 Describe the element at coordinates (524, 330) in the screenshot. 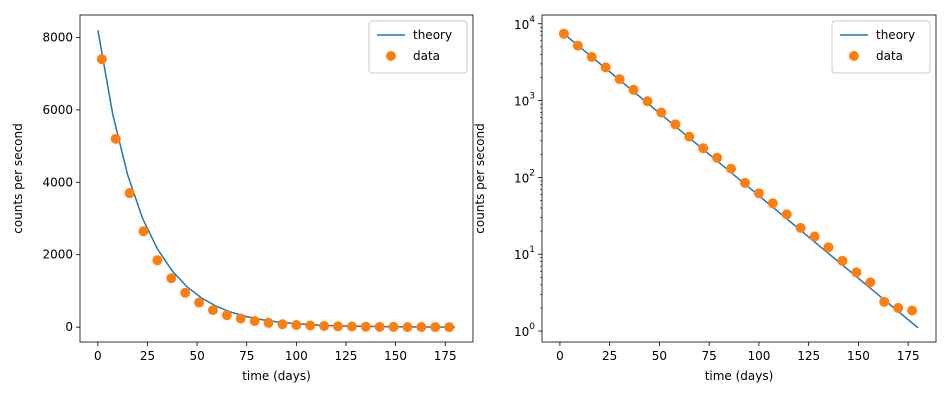

I see `y-tick-label: 10⁰` at that location.